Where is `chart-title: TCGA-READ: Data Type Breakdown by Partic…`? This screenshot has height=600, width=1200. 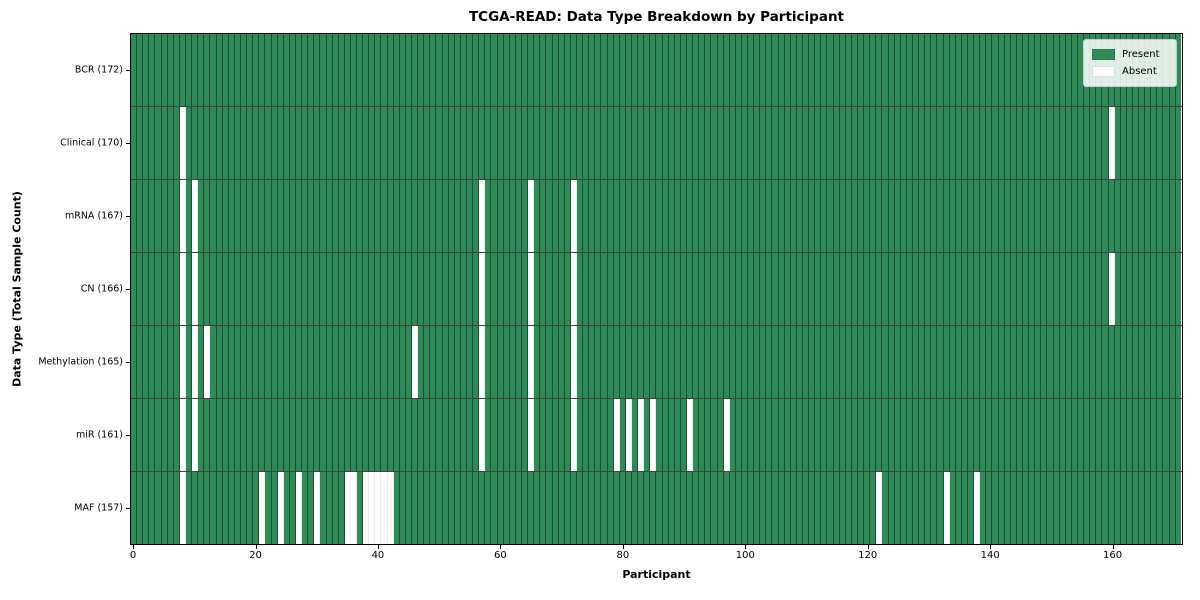
chart-title: TCGA-READ: Data Type Breakdown by Partic… is located at coordinates (656, 17).